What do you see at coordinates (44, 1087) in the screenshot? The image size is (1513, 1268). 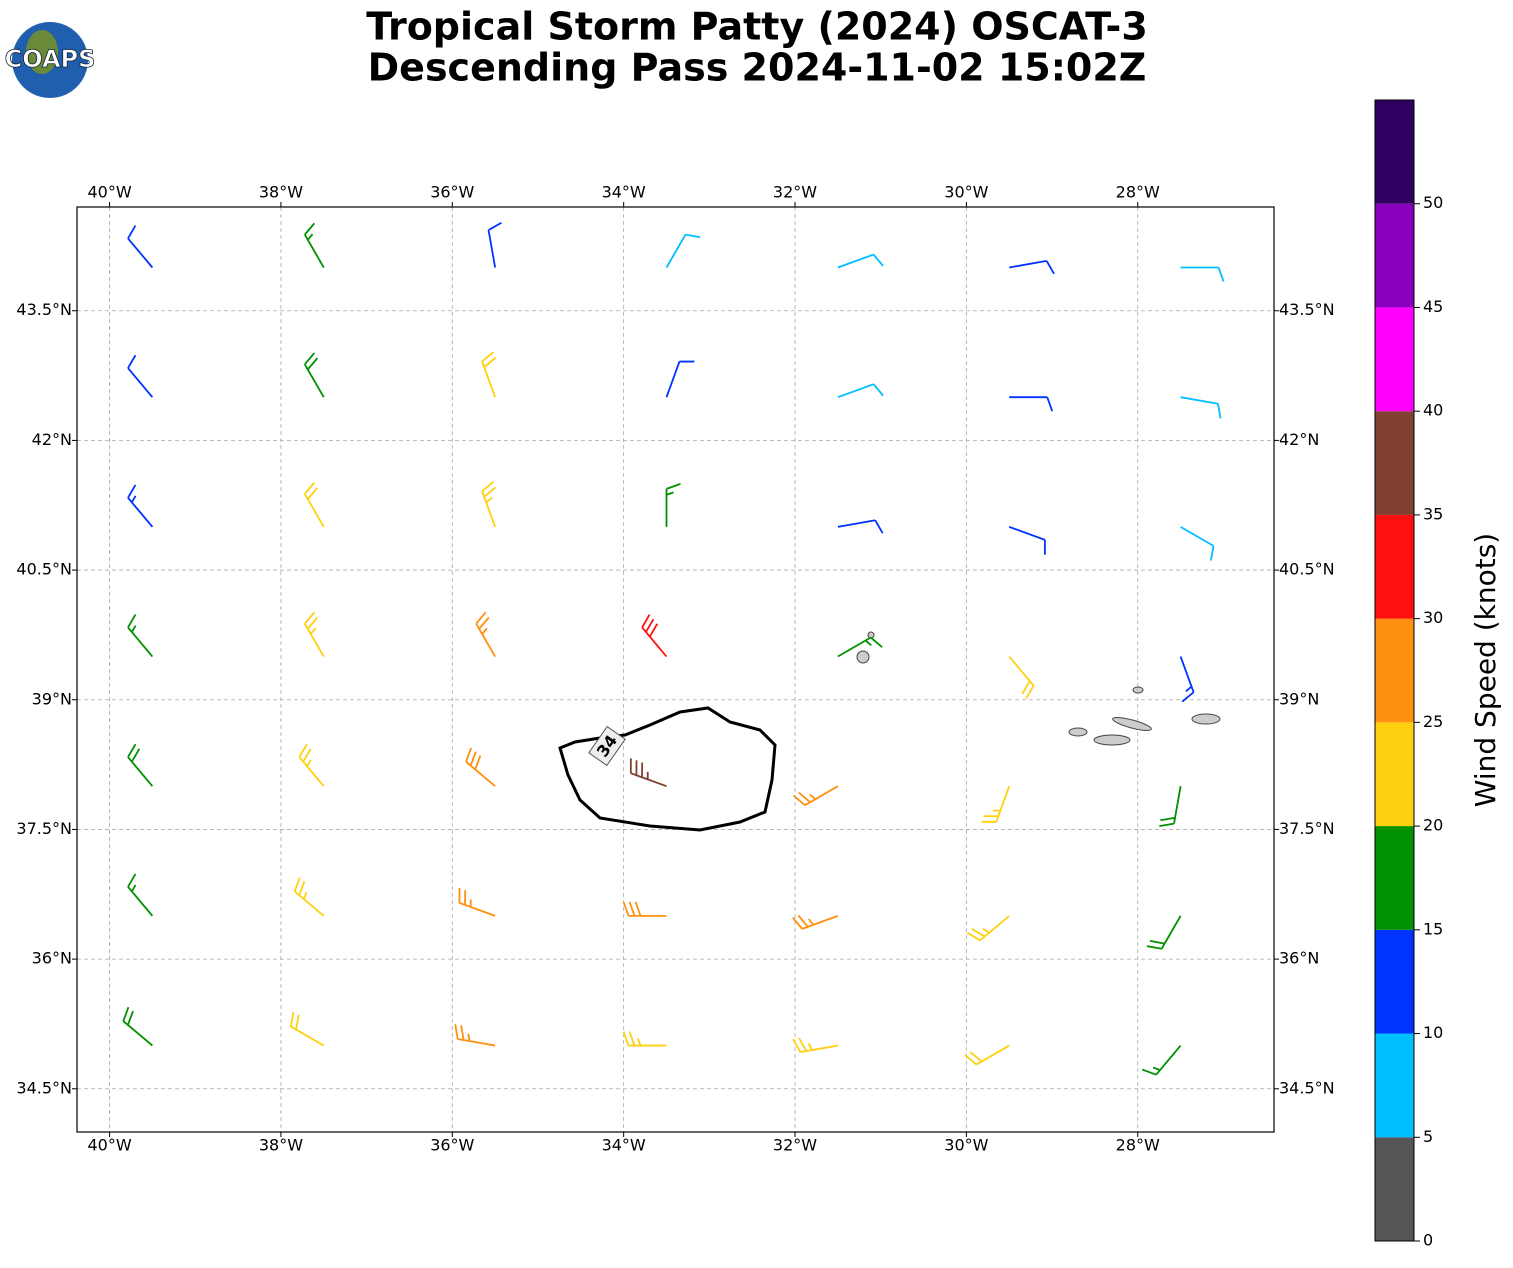 I see `y-tick-label: 34.5°N` at bounding box center [44, 1087].